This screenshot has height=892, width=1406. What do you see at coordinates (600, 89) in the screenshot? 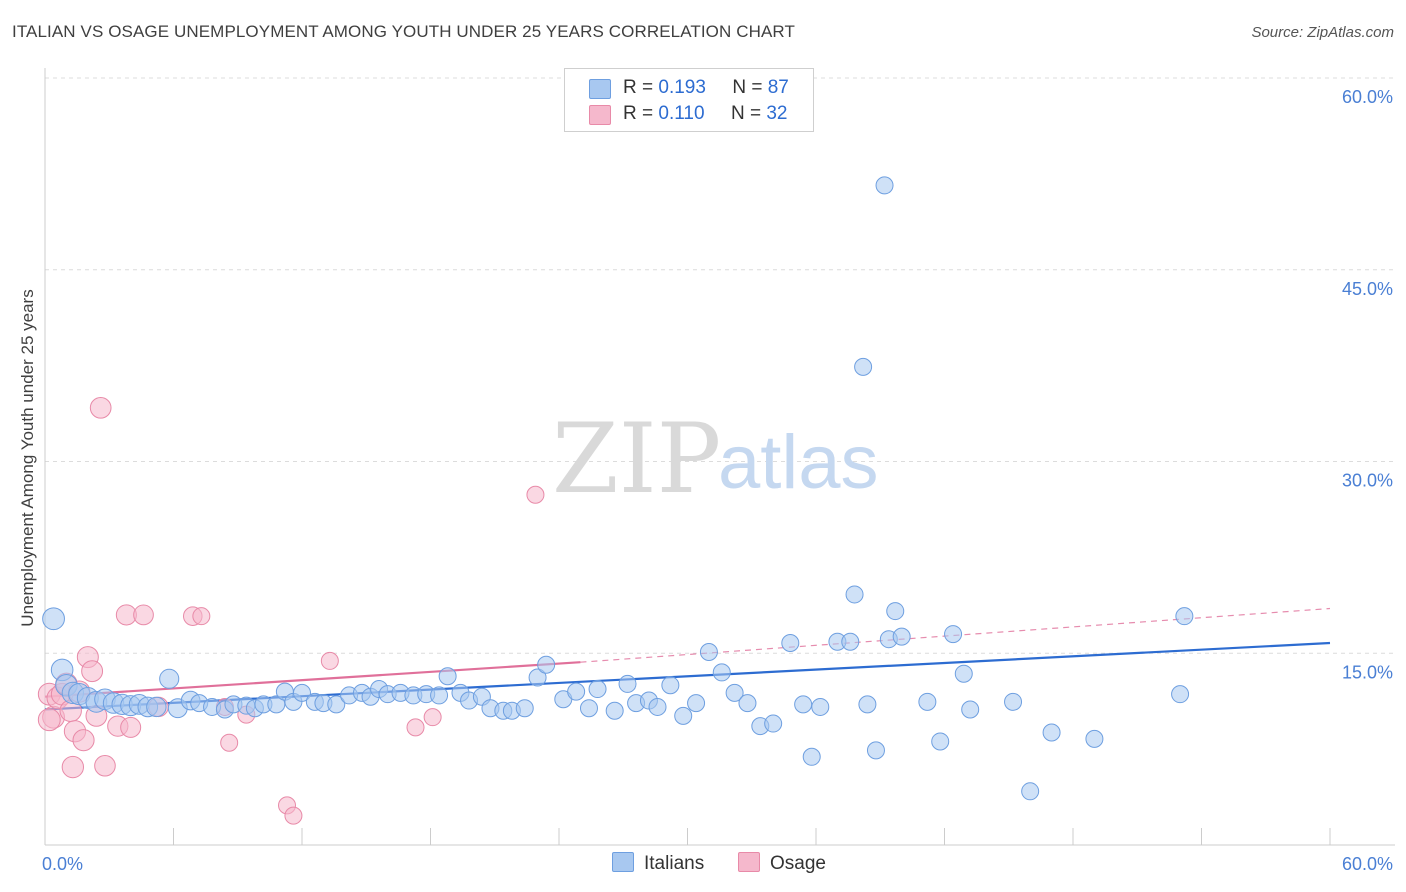
I see `legend-swatch-italians` at bounding box center [600, 89].